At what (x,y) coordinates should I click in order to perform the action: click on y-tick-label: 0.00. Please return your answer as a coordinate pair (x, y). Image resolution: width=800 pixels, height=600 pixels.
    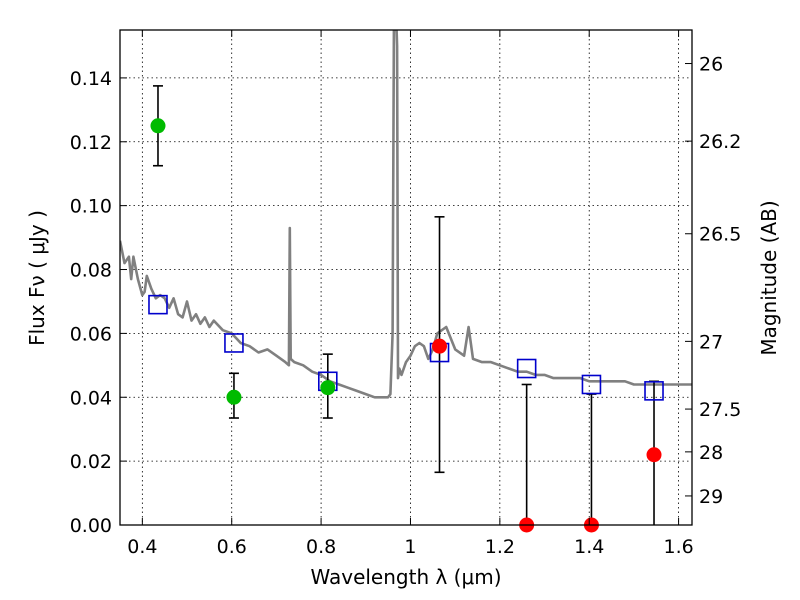
    Looking at the image, I should click on (91, 526).